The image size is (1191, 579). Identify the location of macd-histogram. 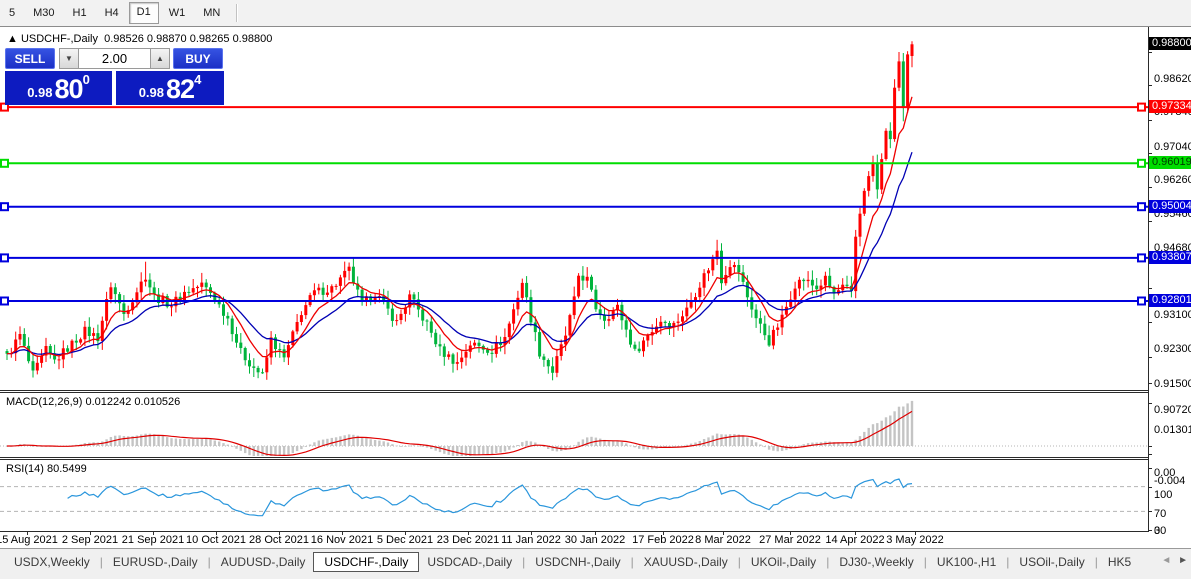
(459, 428).